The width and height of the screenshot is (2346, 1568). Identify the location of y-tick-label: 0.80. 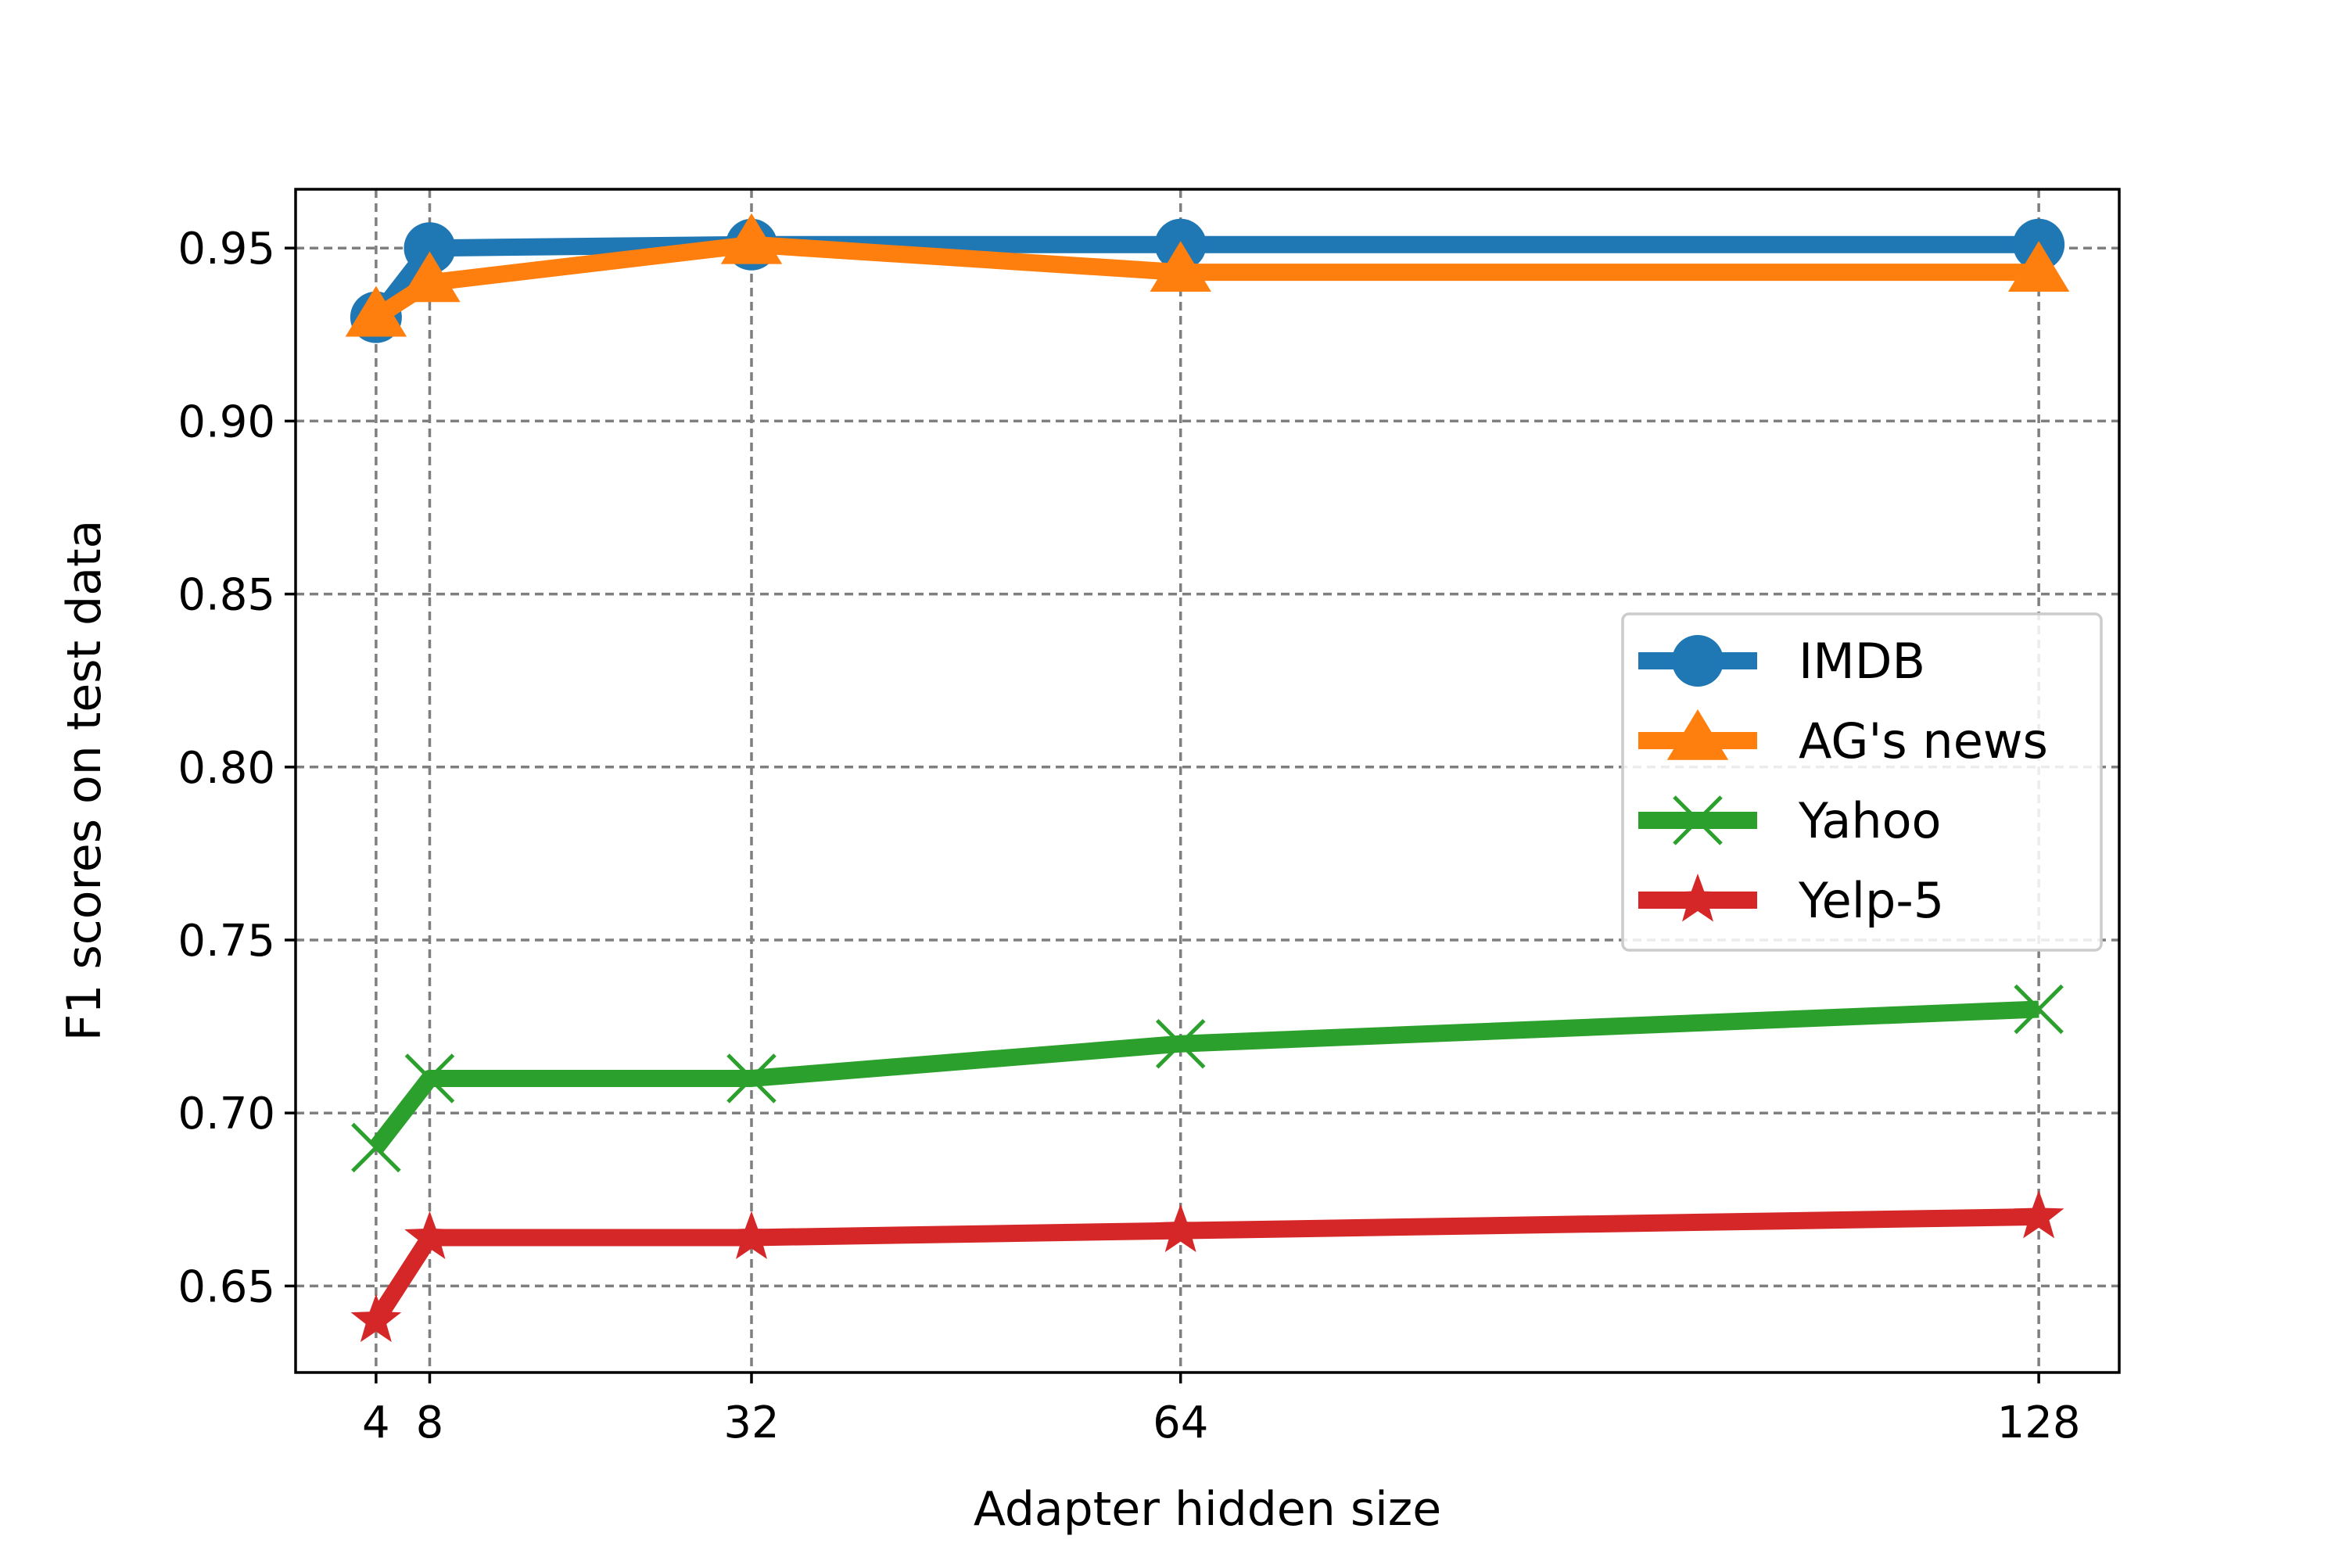
(226, 768).